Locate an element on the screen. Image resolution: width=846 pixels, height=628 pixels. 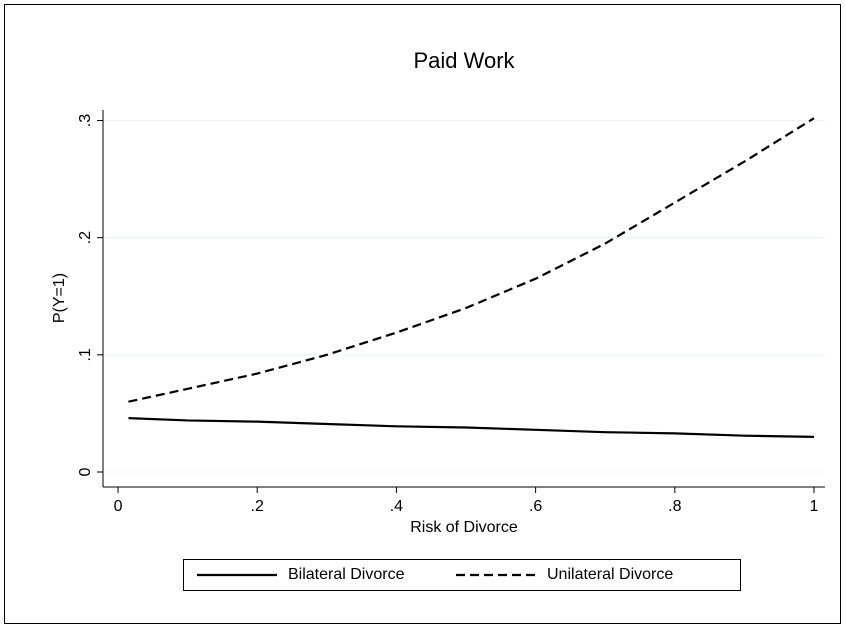
y-tick-label: .2 is located at coordinates (85, 237).